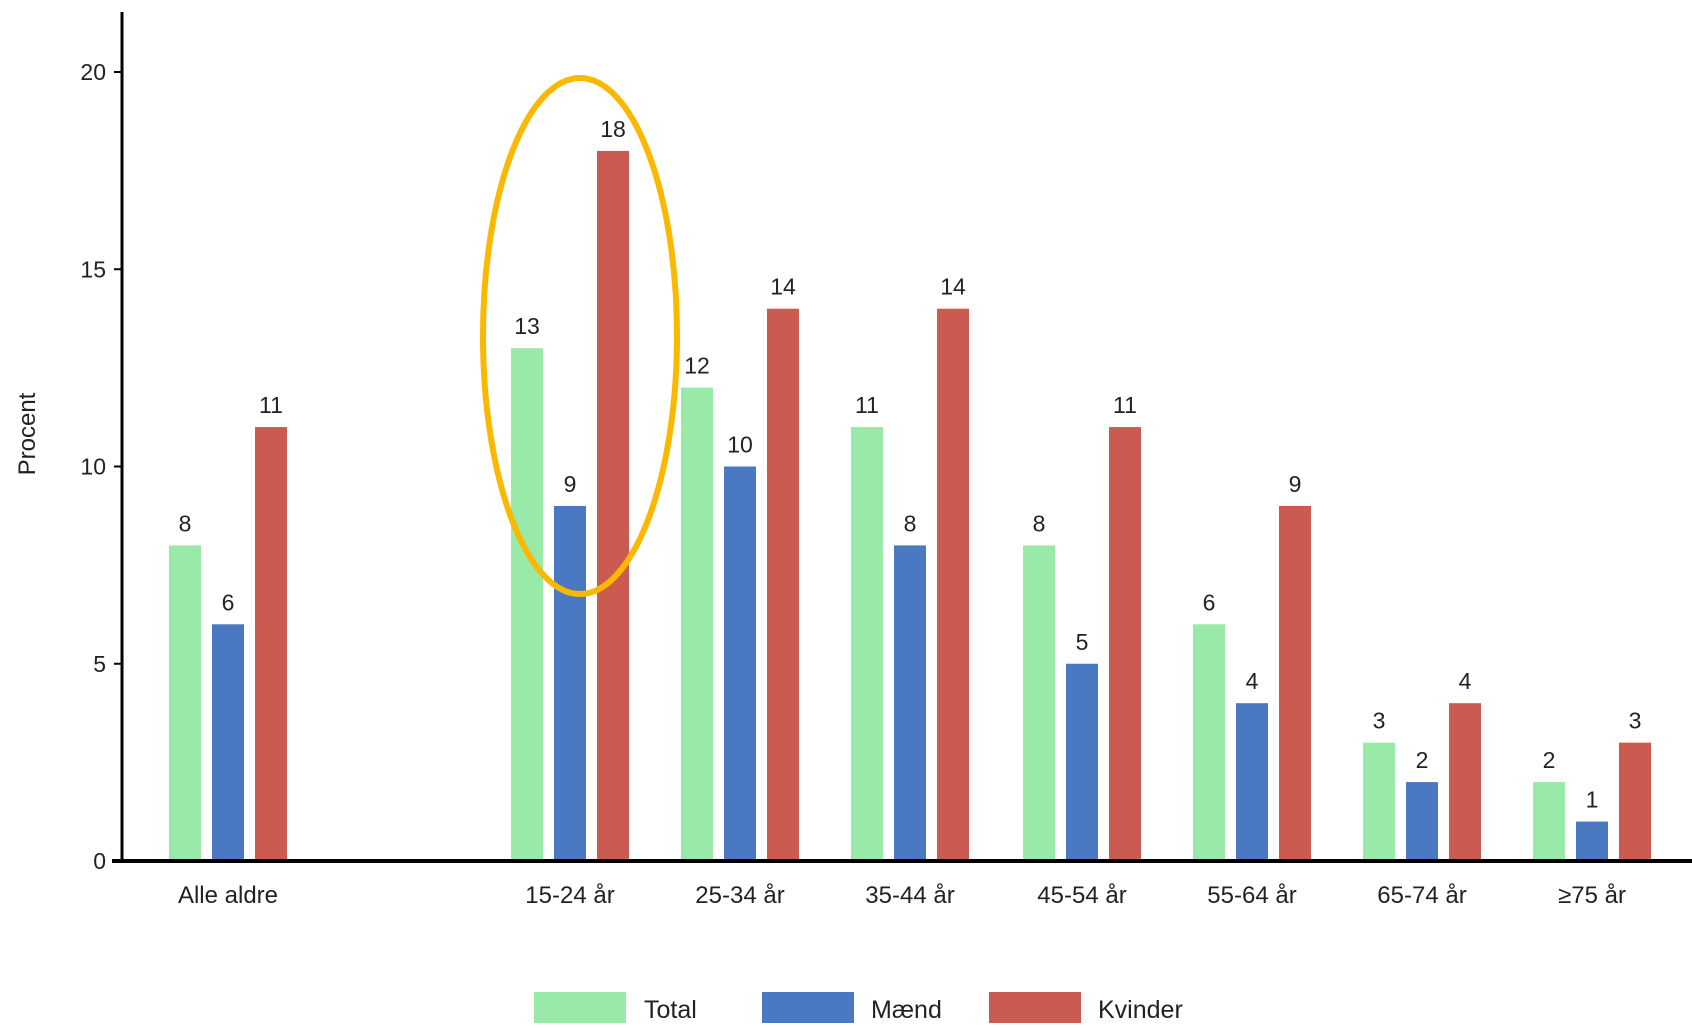 Image resolution: width=1692 pixels, height=1028 pixels. What do you see at coordinates (99, 861) in the screenshot?
I see `y-tick-label: 0` at bounding box center [99, 861].